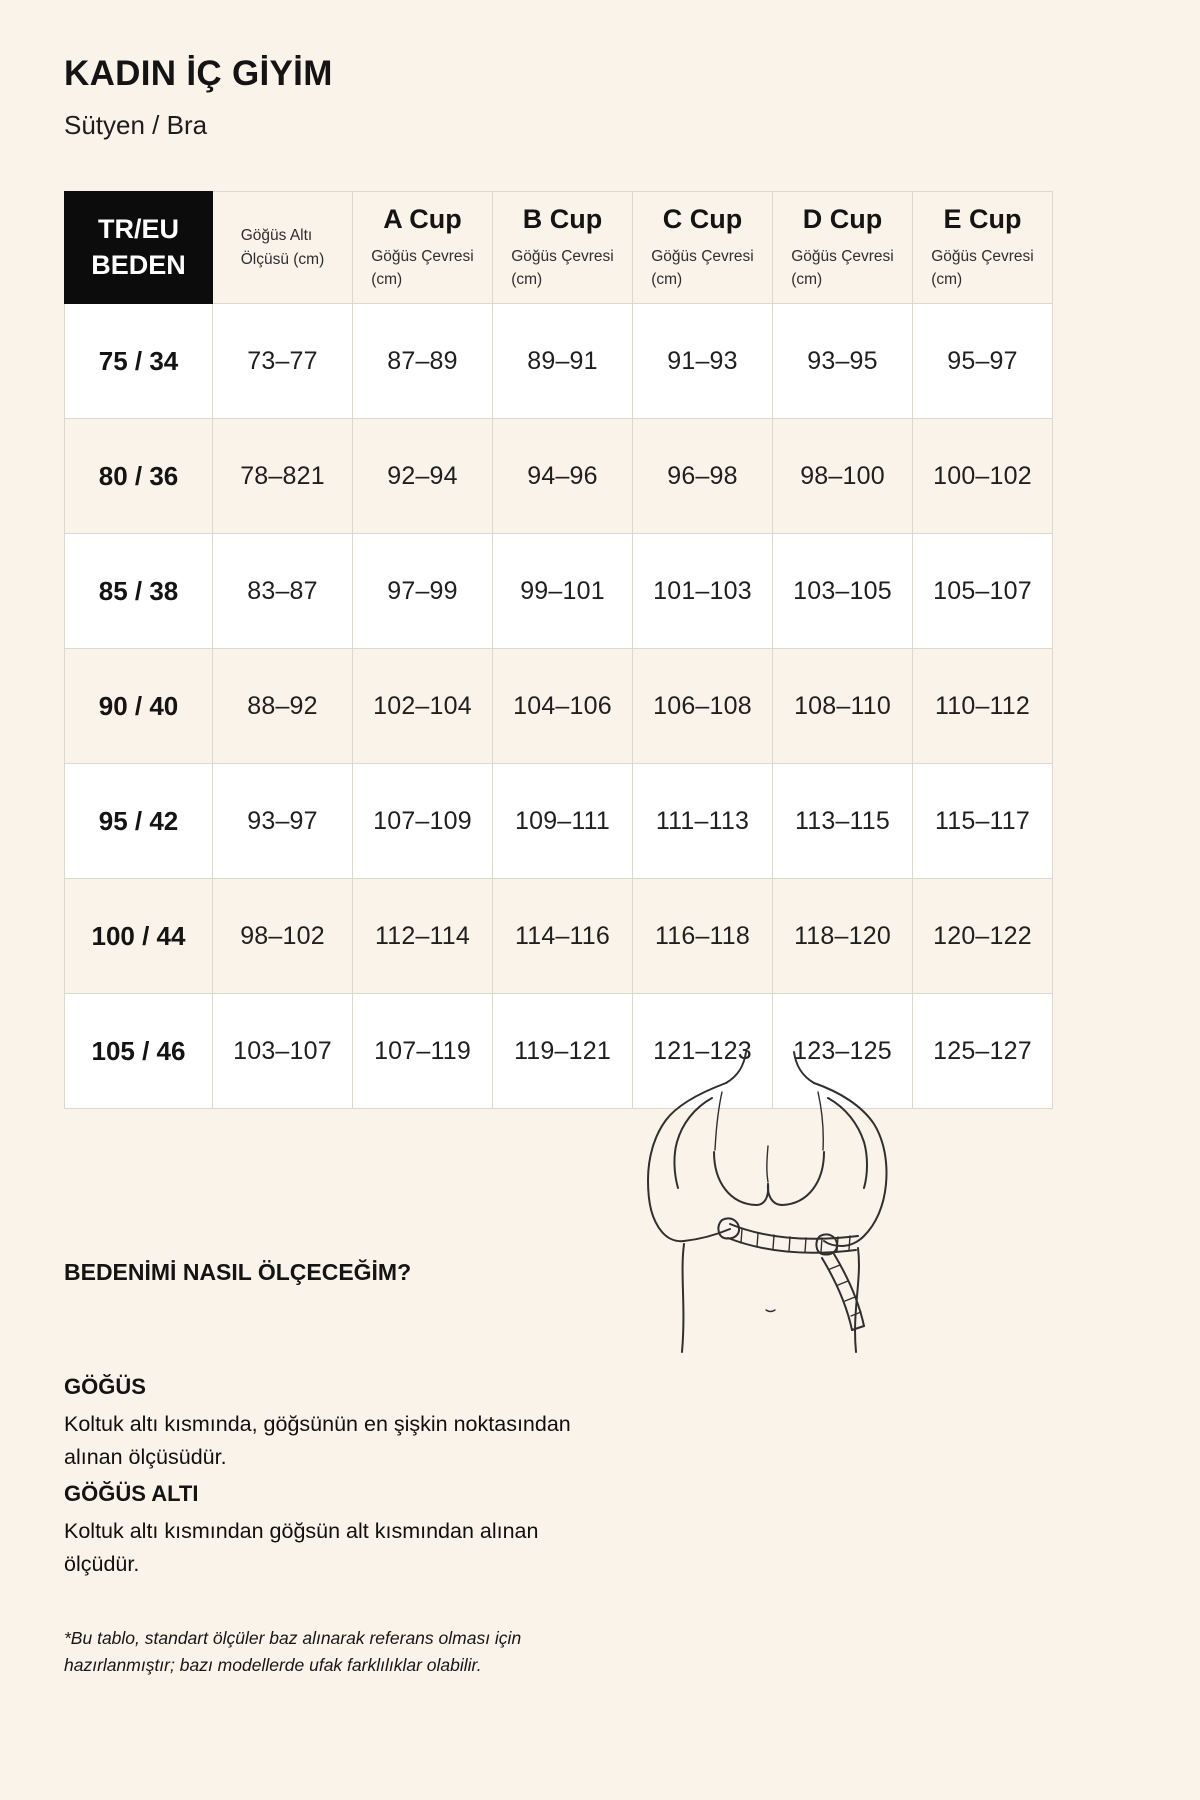  I want to click on cup-d-cell: 123–125, so click(842, 1051).